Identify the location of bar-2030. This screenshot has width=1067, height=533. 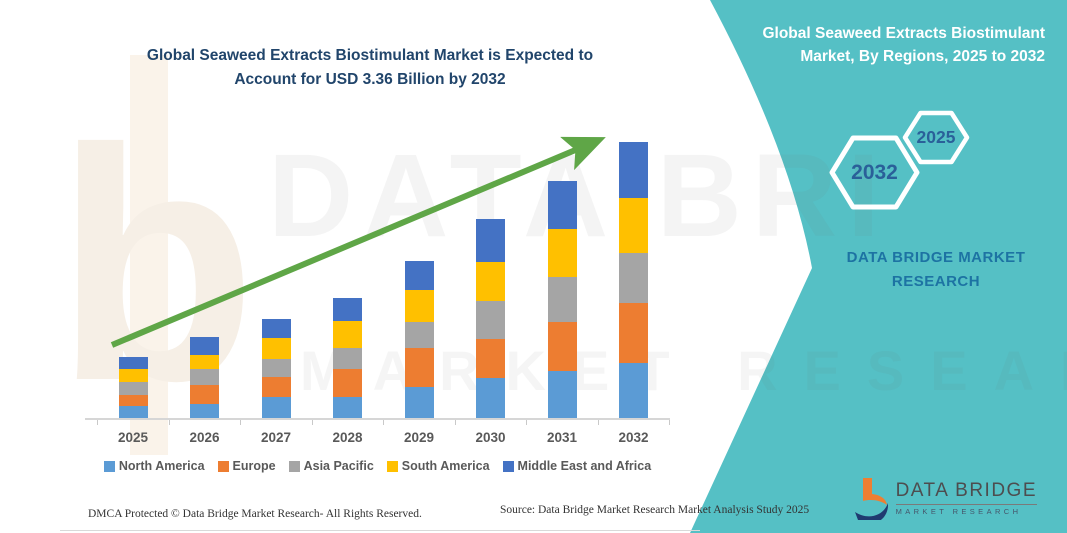
(490, 319).